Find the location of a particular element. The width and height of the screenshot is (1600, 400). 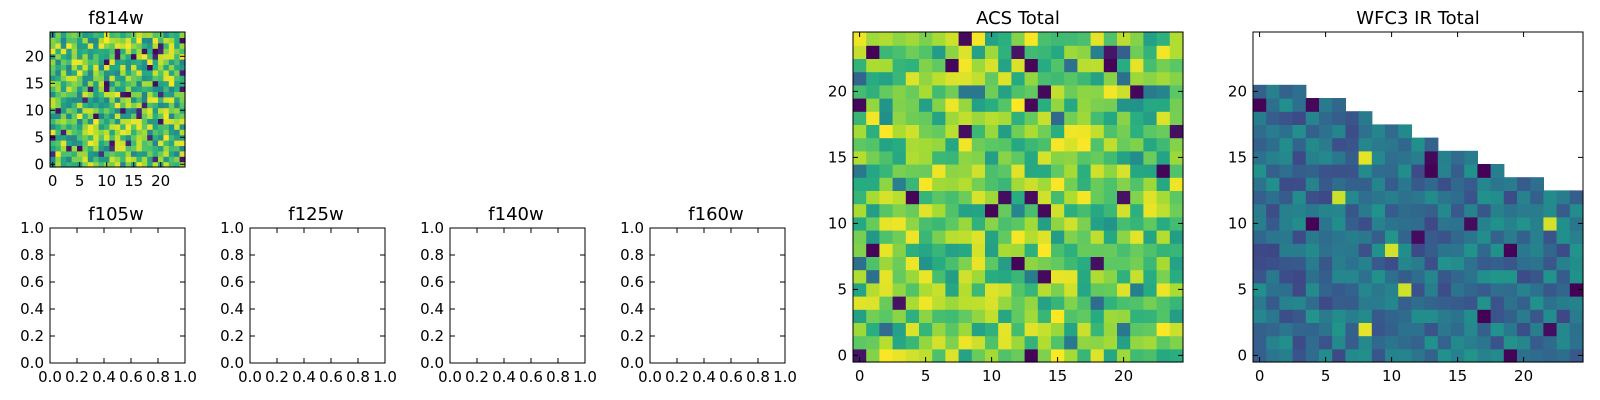

y-tick-label: 0.2 is located at coordinates (32, 336).